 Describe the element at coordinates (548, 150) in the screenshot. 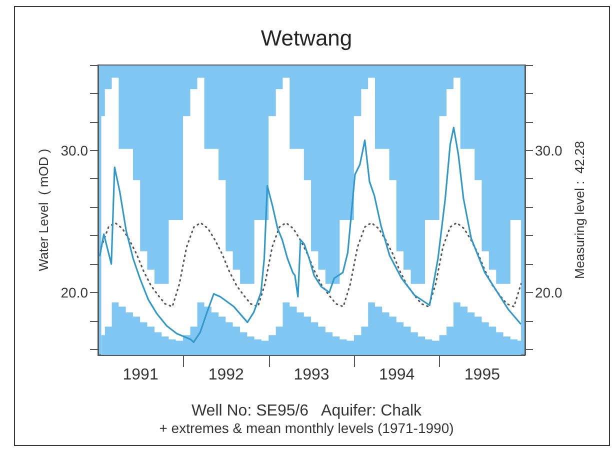

I see `y2-tick-label: 30.0` at that location.